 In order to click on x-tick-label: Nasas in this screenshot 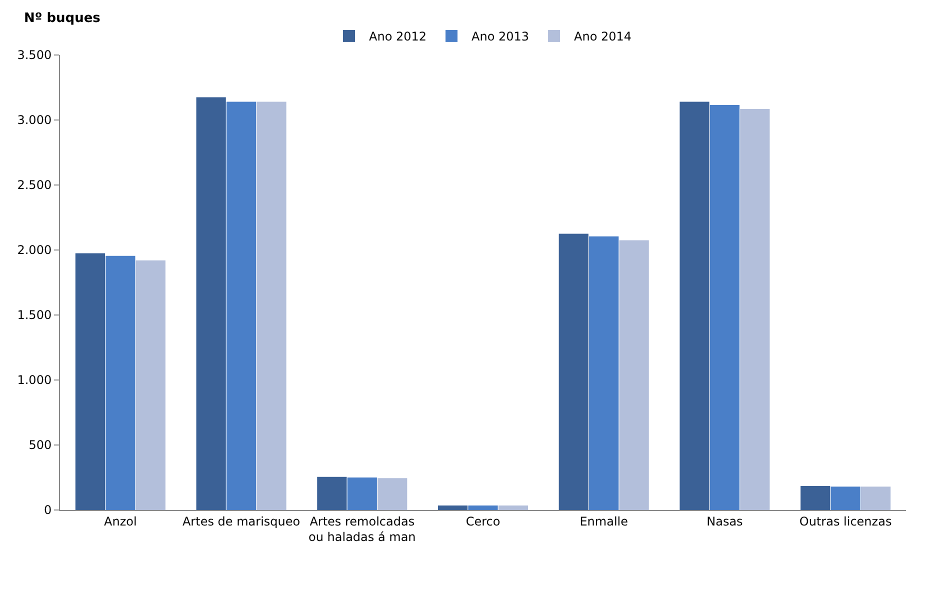, I will do `click(724, 521)`.